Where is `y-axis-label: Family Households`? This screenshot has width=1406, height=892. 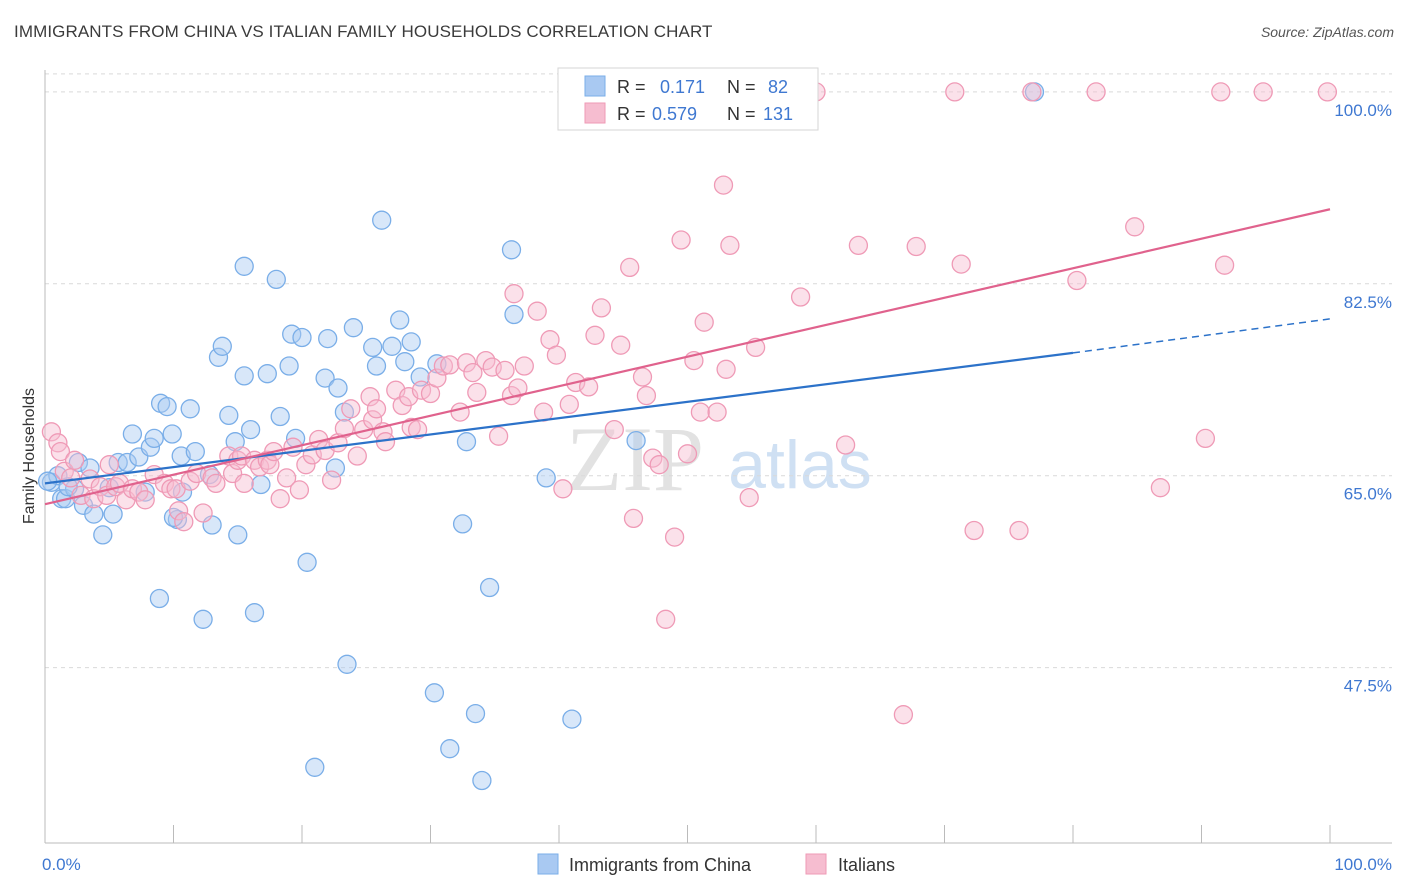 y-axis-label: Family Households is located at coordinates (29, 456).